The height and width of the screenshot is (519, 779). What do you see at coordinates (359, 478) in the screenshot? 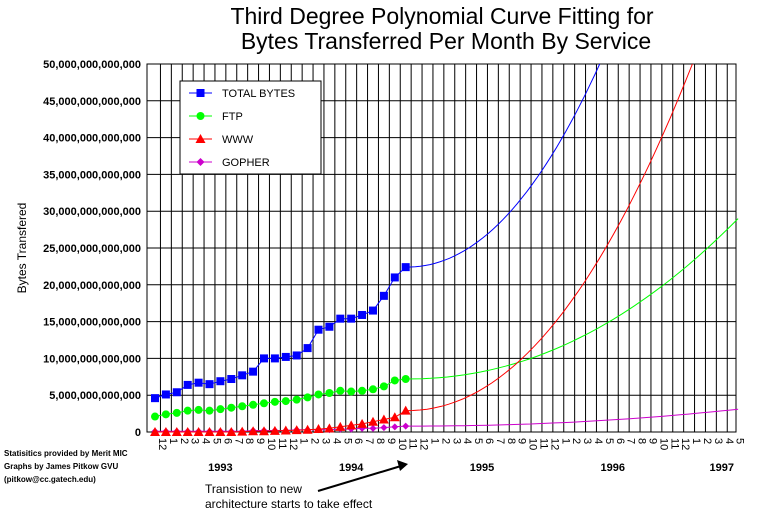
I see `annotation-arrow-shaft` at bounding box center [359, 478].